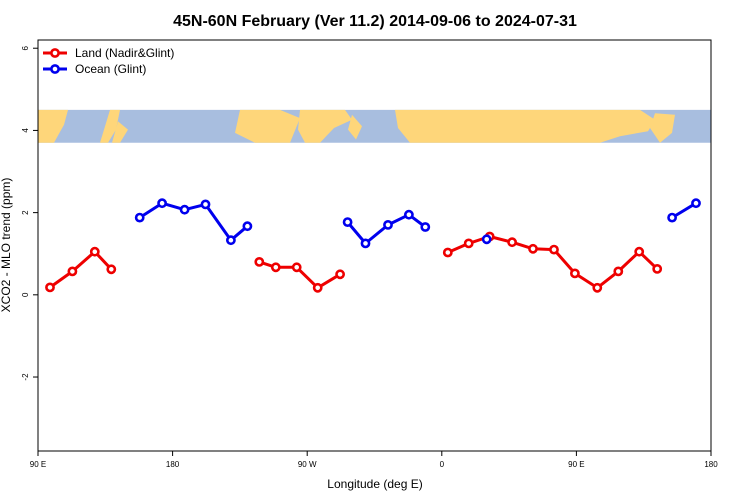 This screenshot has width=750, height=500. What do you see at coordinates (374, 126) in the screenshot?
I see `map-strip` at bounding box center [374, 126].